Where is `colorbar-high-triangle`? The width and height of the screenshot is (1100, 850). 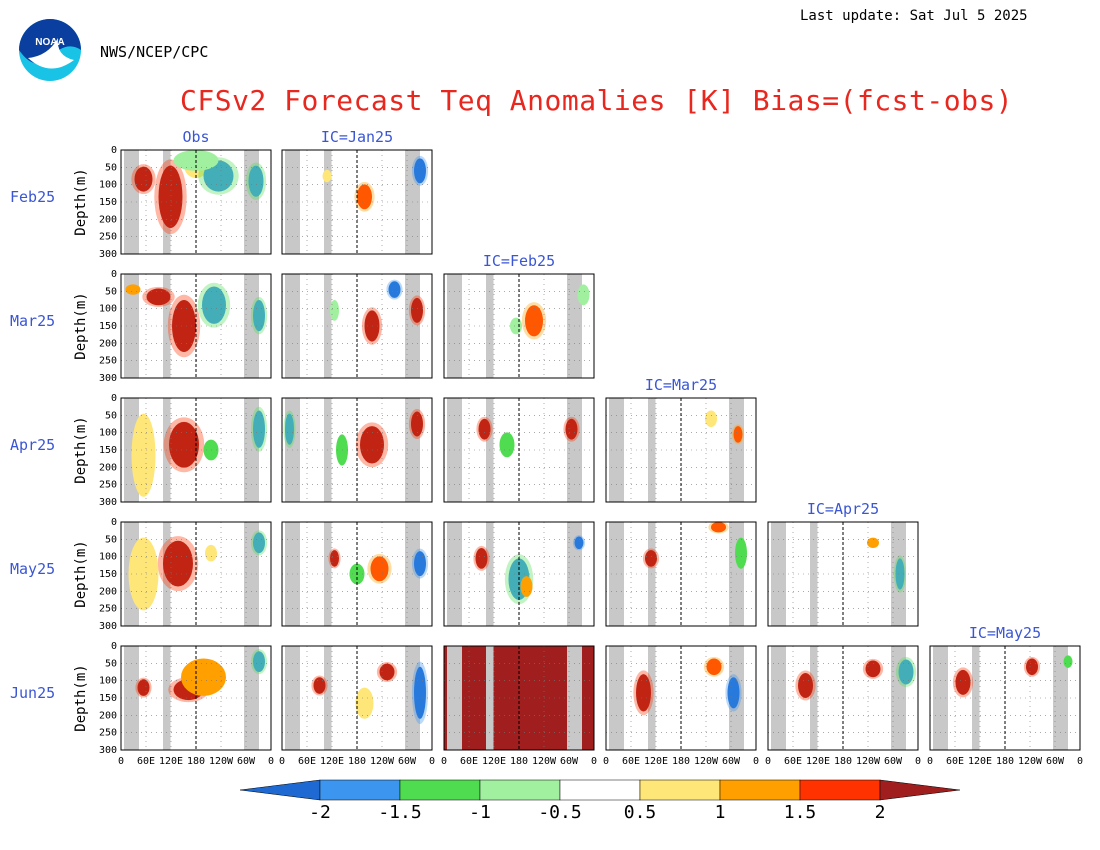
colorbar-high-triangle is located at coordinates (920, 790).